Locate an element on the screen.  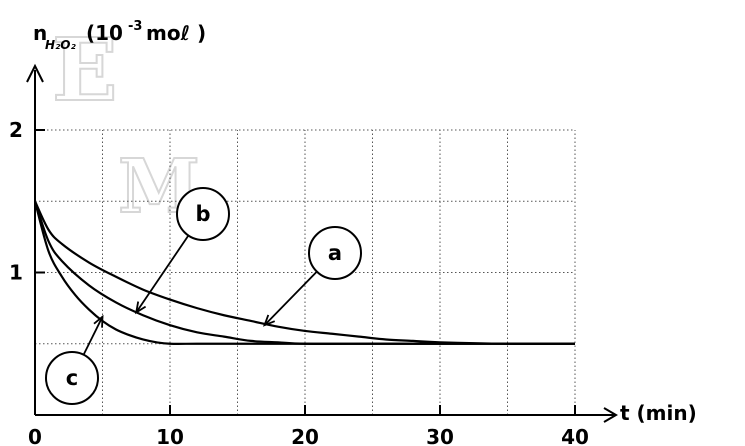
y-axis-arrowhead is located at coordinates (35, 73).